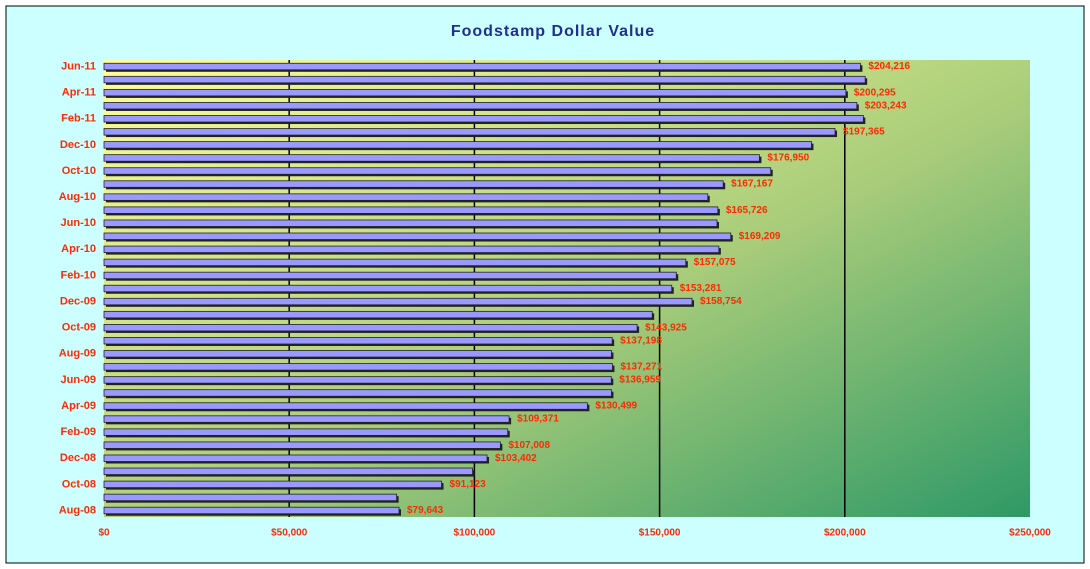 This screenshot has width=1090, height=569. Describe the element at coordinates (78, 275) in the screenshot. I see `y-tick-label: Feb-10` at that location.